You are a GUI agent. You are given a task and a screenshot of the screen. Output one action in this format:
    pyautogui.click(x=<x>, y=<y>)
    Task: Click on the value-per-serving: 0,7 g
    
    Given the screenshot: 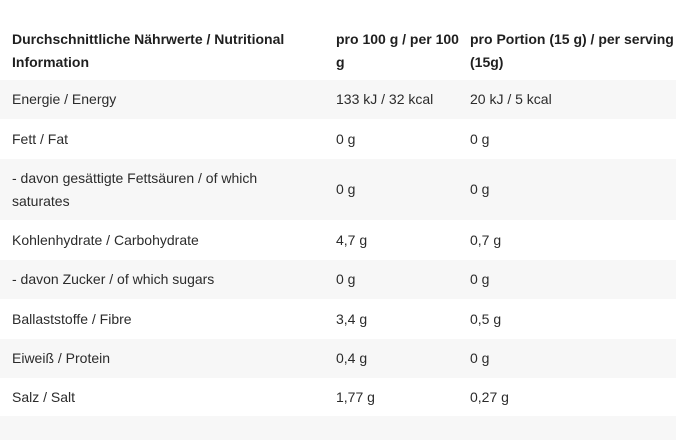 What is the action you would take?
    pyautogui.click(x=486, y=239)
    